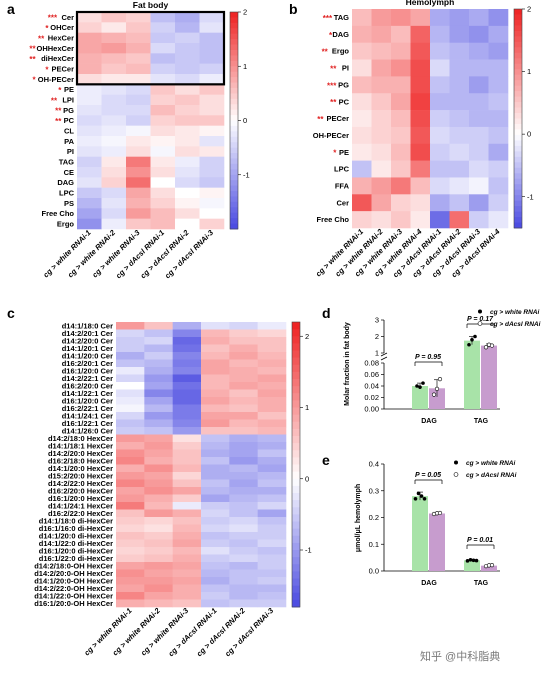 The height and width of the screenshot is (677, 554). Describe the element at coordinates (87, 370) in the screenshot. I see `row-label: d16:1/20:0 Cer` at that location.